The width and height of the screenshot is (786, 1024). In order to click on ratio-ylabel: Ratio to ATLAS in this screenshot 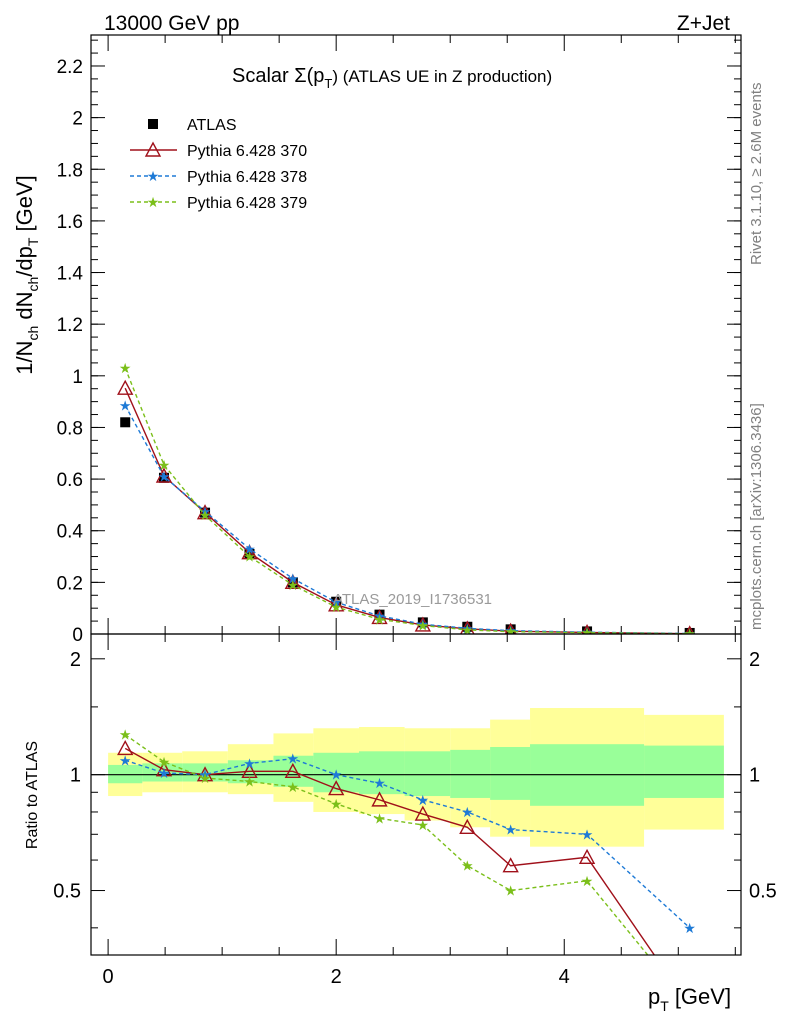, I will do `click(32, 795)`.